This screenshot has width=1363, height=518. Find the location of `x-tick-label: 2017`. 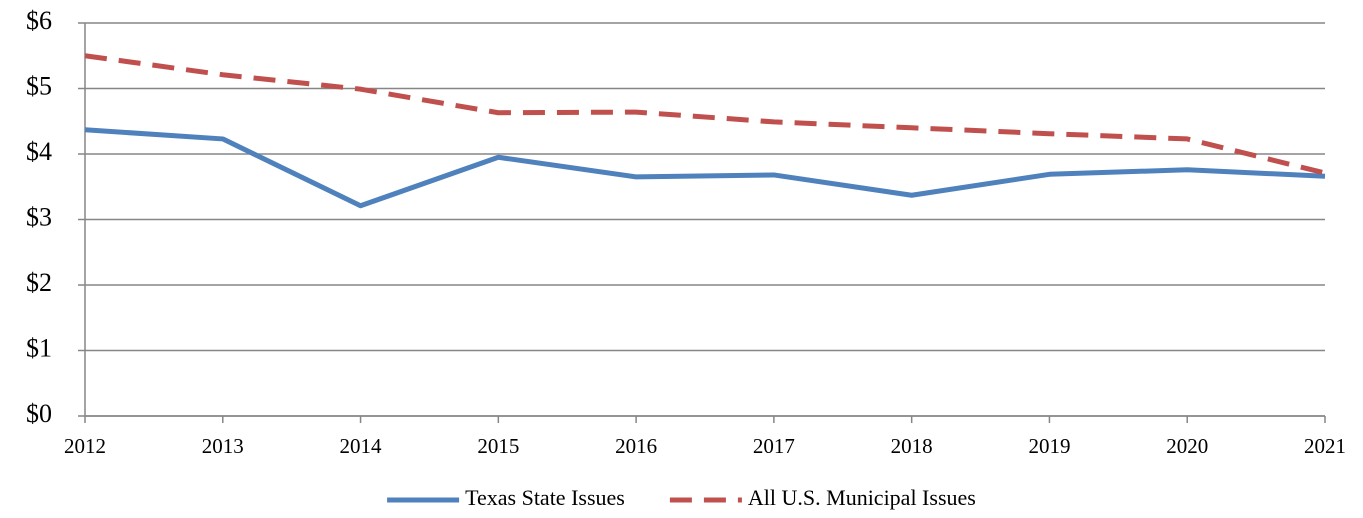

x-tick-label: 2017 is located at coordinates (774, 446).